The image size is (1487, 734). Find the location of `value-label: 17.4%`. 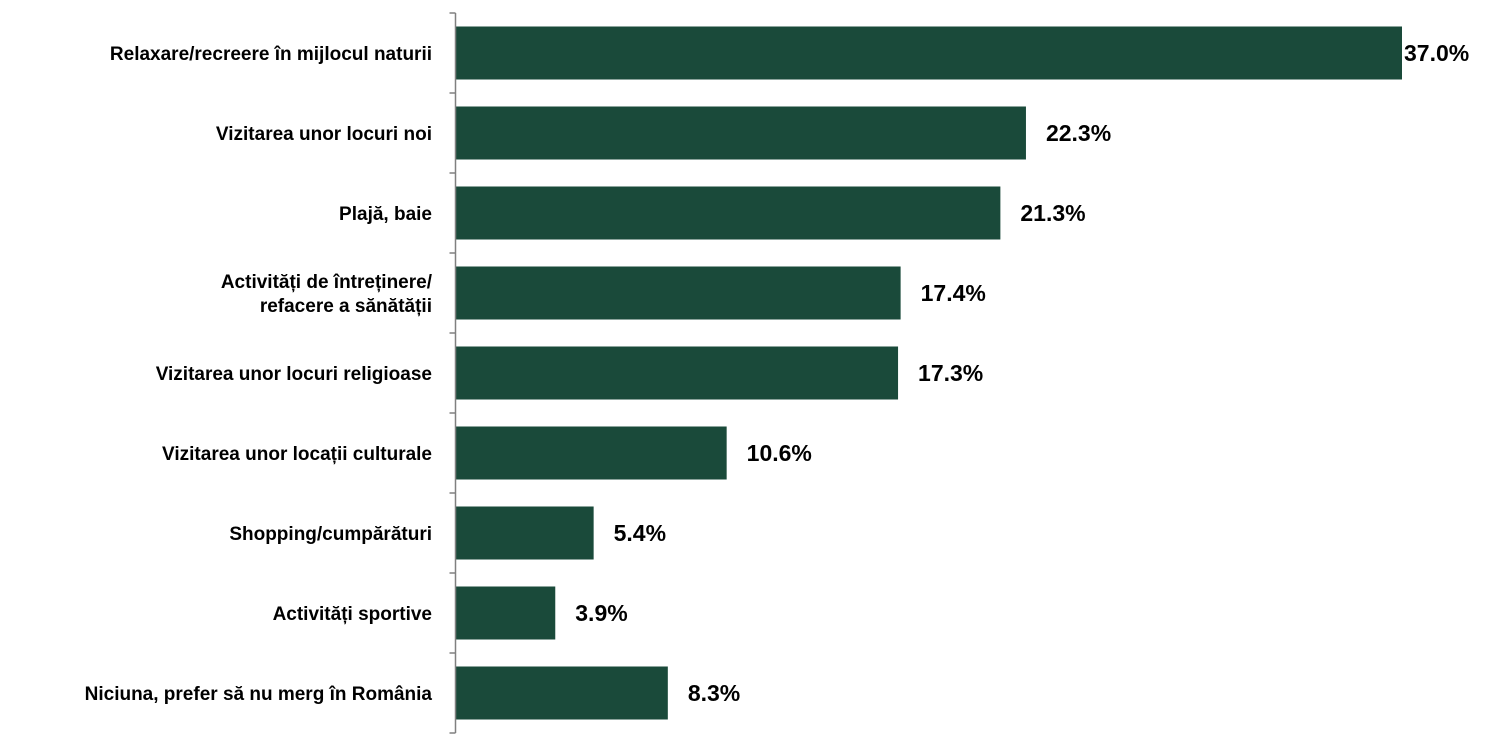

value-label: 17.4% is located at coordinates (953, 293).